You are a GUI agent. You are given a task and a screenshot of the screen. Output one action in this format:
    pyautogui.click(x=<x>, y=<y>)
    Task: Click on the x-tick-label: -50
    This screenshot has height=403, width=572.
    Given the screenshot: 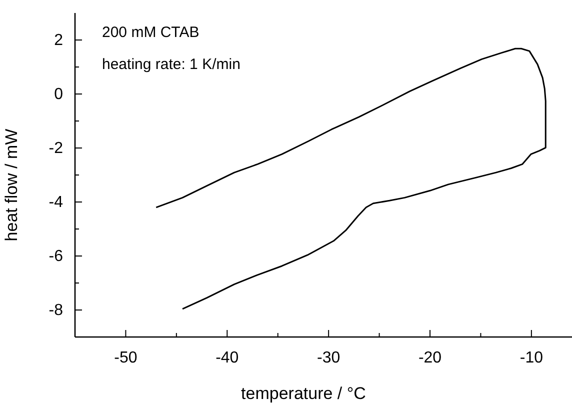 What is the action you would take?
    pyautogui.click(x=126, y=357)
    